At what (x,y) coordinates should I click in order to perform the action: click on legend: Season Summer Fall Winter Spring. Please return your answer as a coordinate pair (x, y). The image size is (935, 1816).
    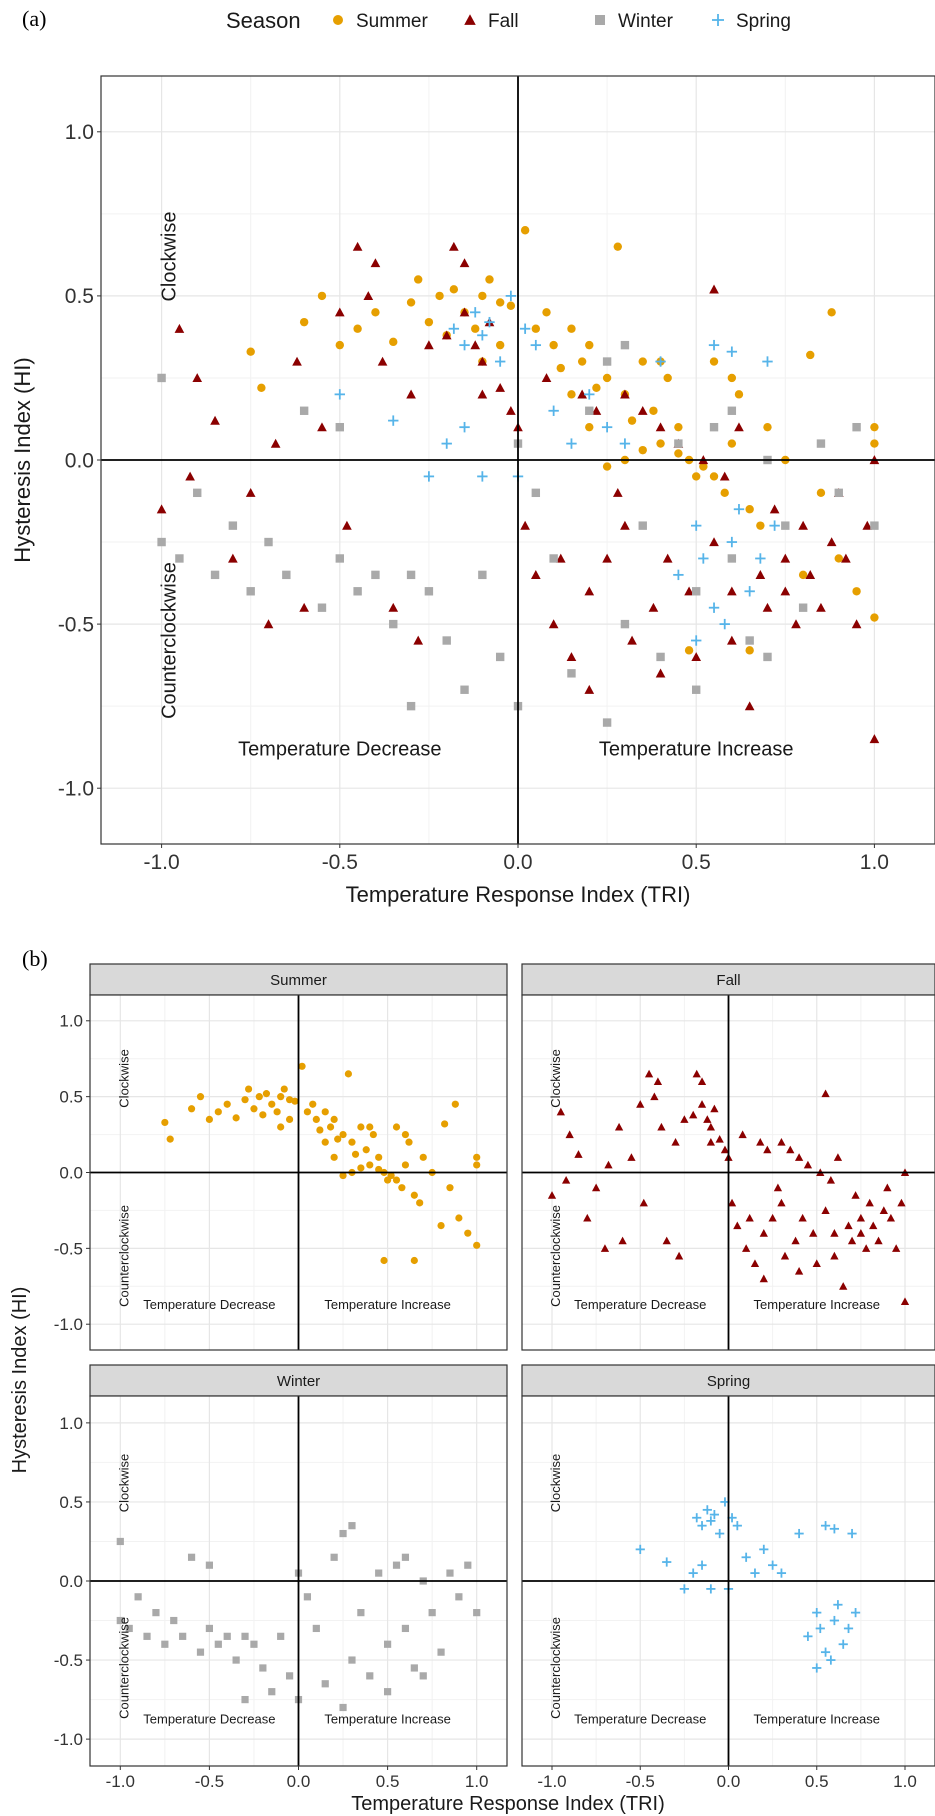
    Looking at the image, I should click on (508, 20).